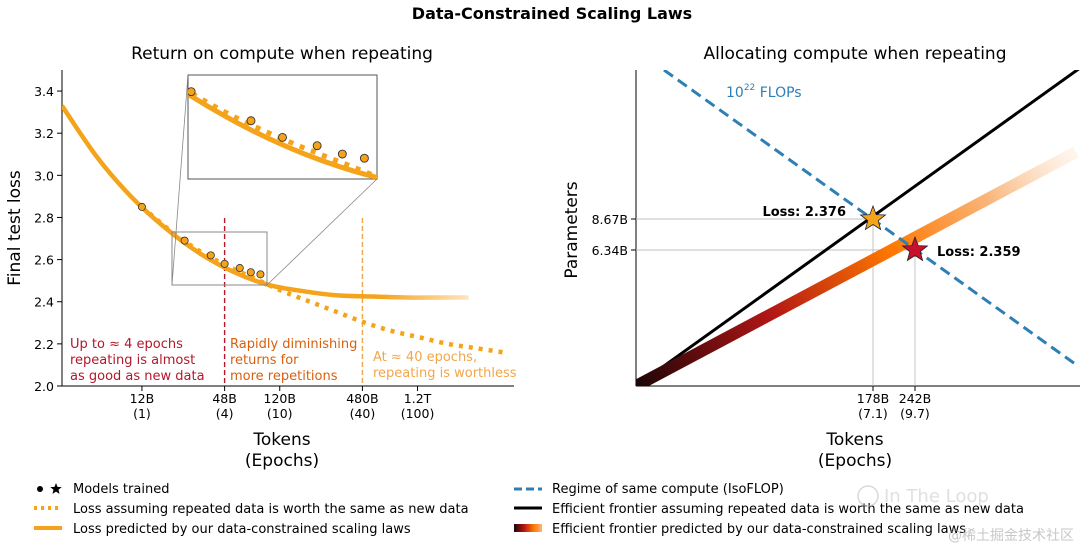 The image size is (1080, 548). I want to click on y-tick-label: 8.67B, so click(610, 219).